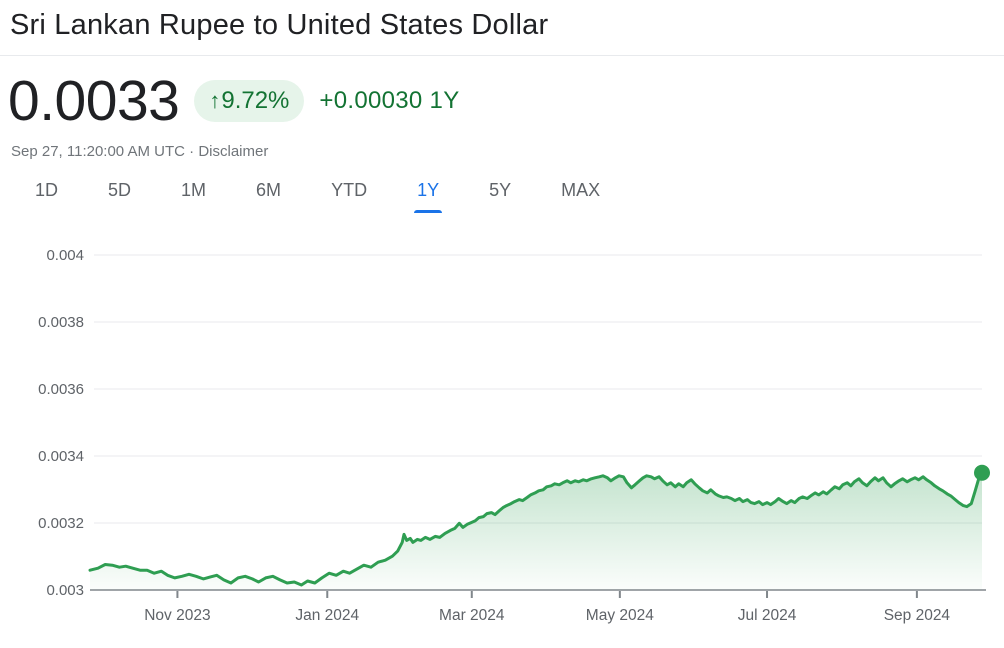 Image resolution: width=1004 pixels, height=648 pixels. I want to click on latest-value-dot, so click(982, 472).